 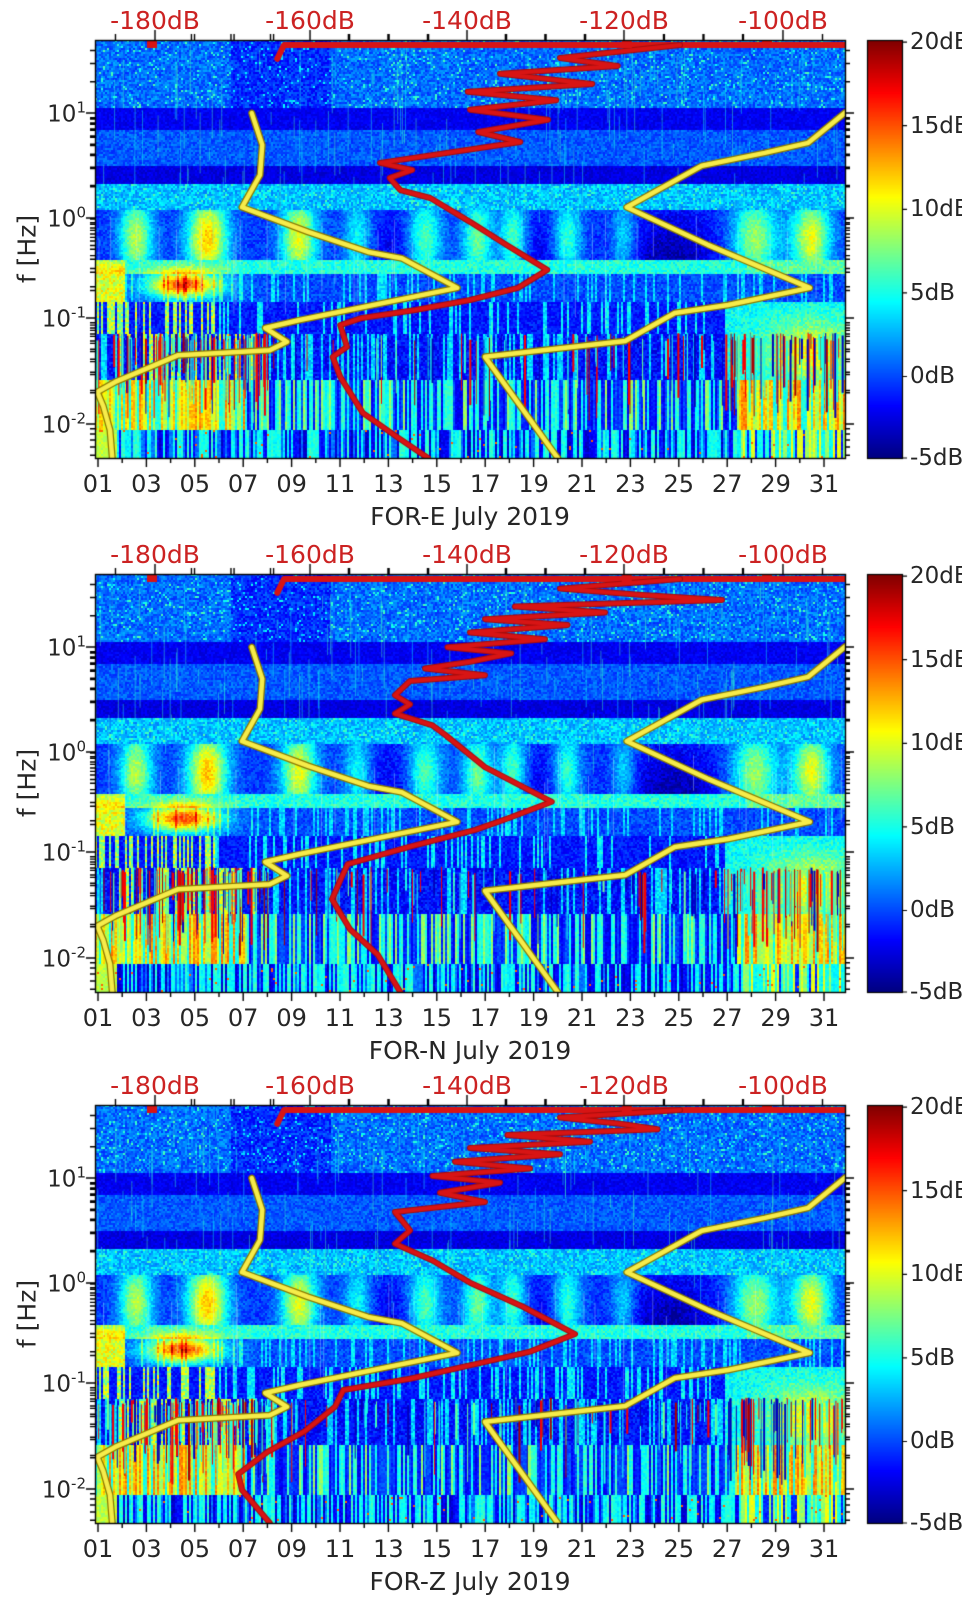 What do you see at coordinates (783, 1085) in the screenshot?
I see `top-axis-label: -100dB` at bounding box center [783, 1085].